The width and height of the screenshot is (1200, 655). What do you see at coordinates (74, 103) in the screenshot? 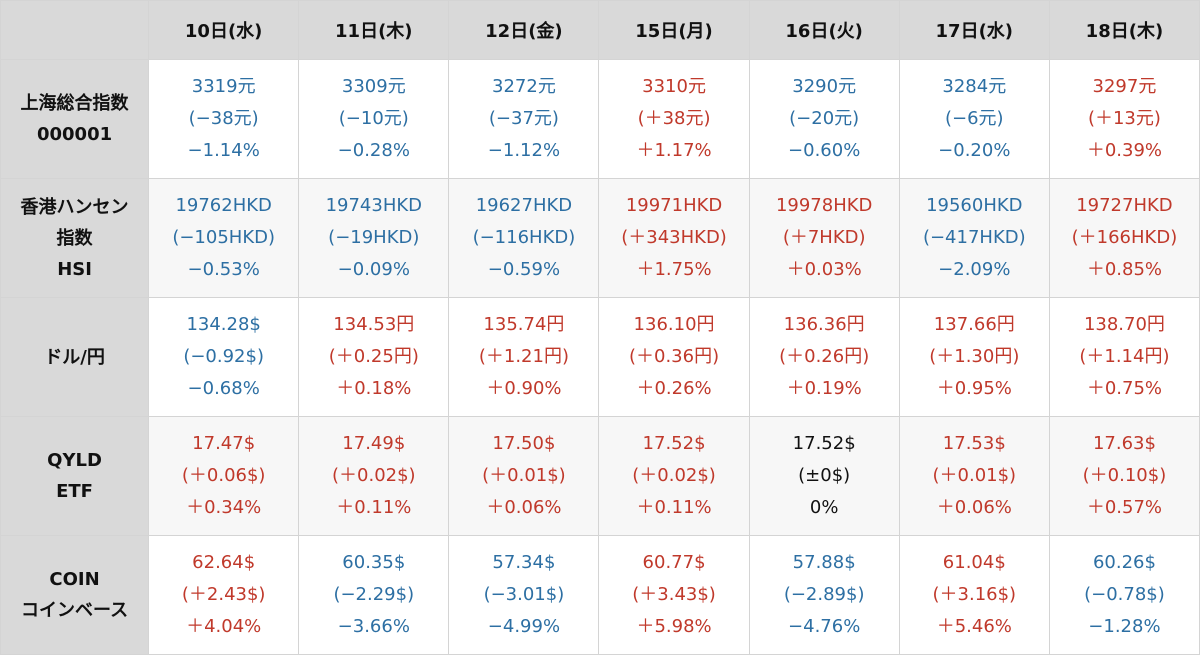
I see `row-label-line: 上海総合指数` at bounding box center [74, 103].